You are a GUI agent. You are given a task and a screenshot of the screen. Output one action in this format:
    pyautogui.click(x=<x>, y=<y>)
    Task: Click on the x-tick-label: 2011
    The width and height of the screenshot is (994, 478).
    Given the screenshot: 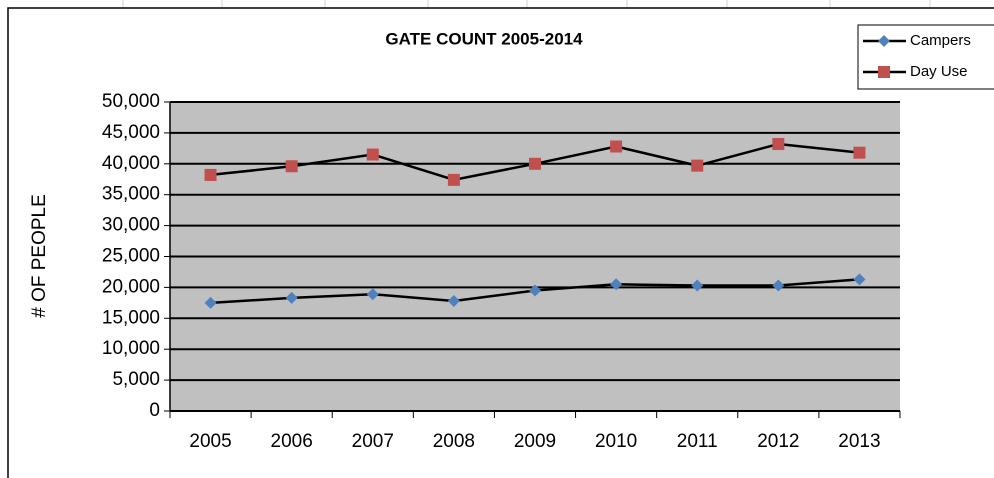 What is the action you would take?
    pyautogui.click(x=697, y=441)
    